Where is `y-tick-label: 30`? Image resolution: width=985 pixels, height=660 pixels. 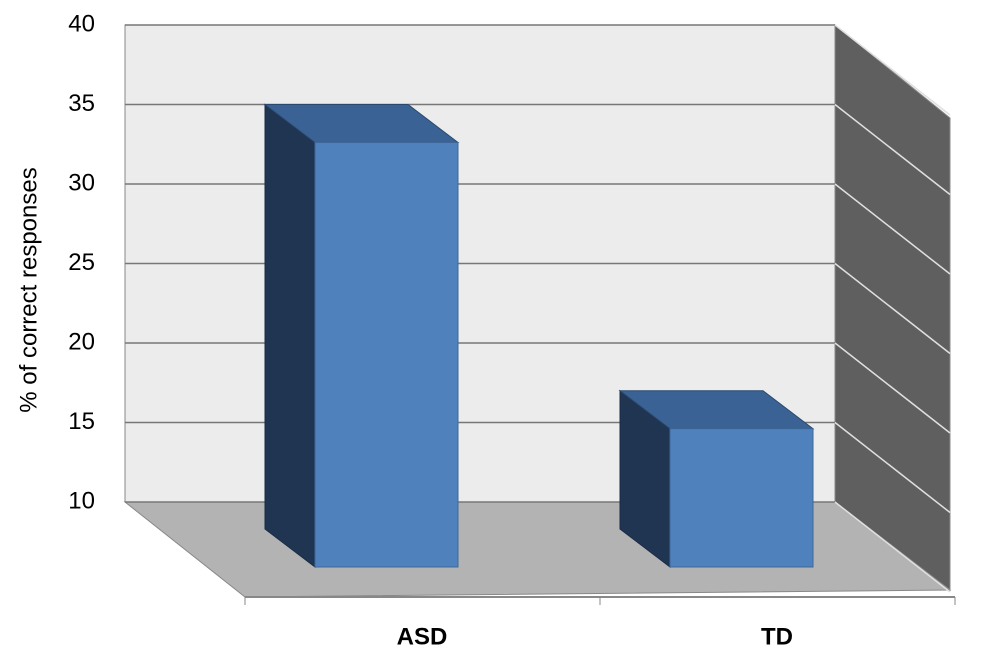
y-tick-label: 30 is located at coordinates (81, 182).